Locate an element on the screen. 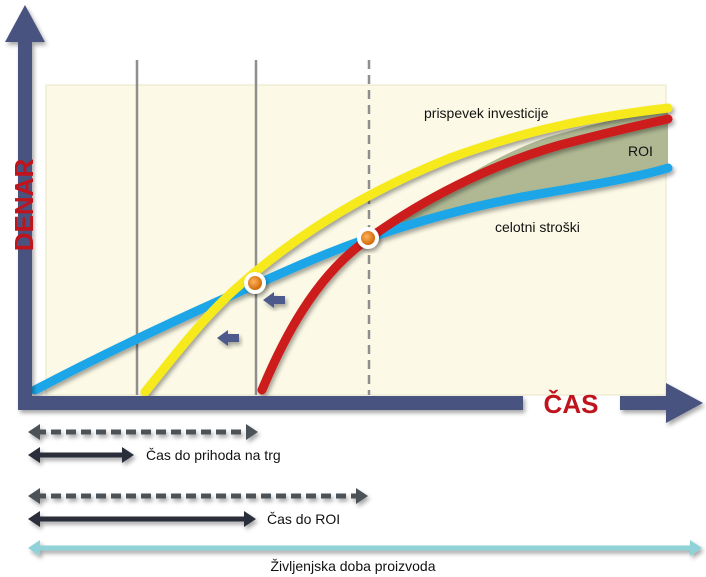  time-to-market-label: Čas do prihoda na trg is located at coordinates (213, 455).